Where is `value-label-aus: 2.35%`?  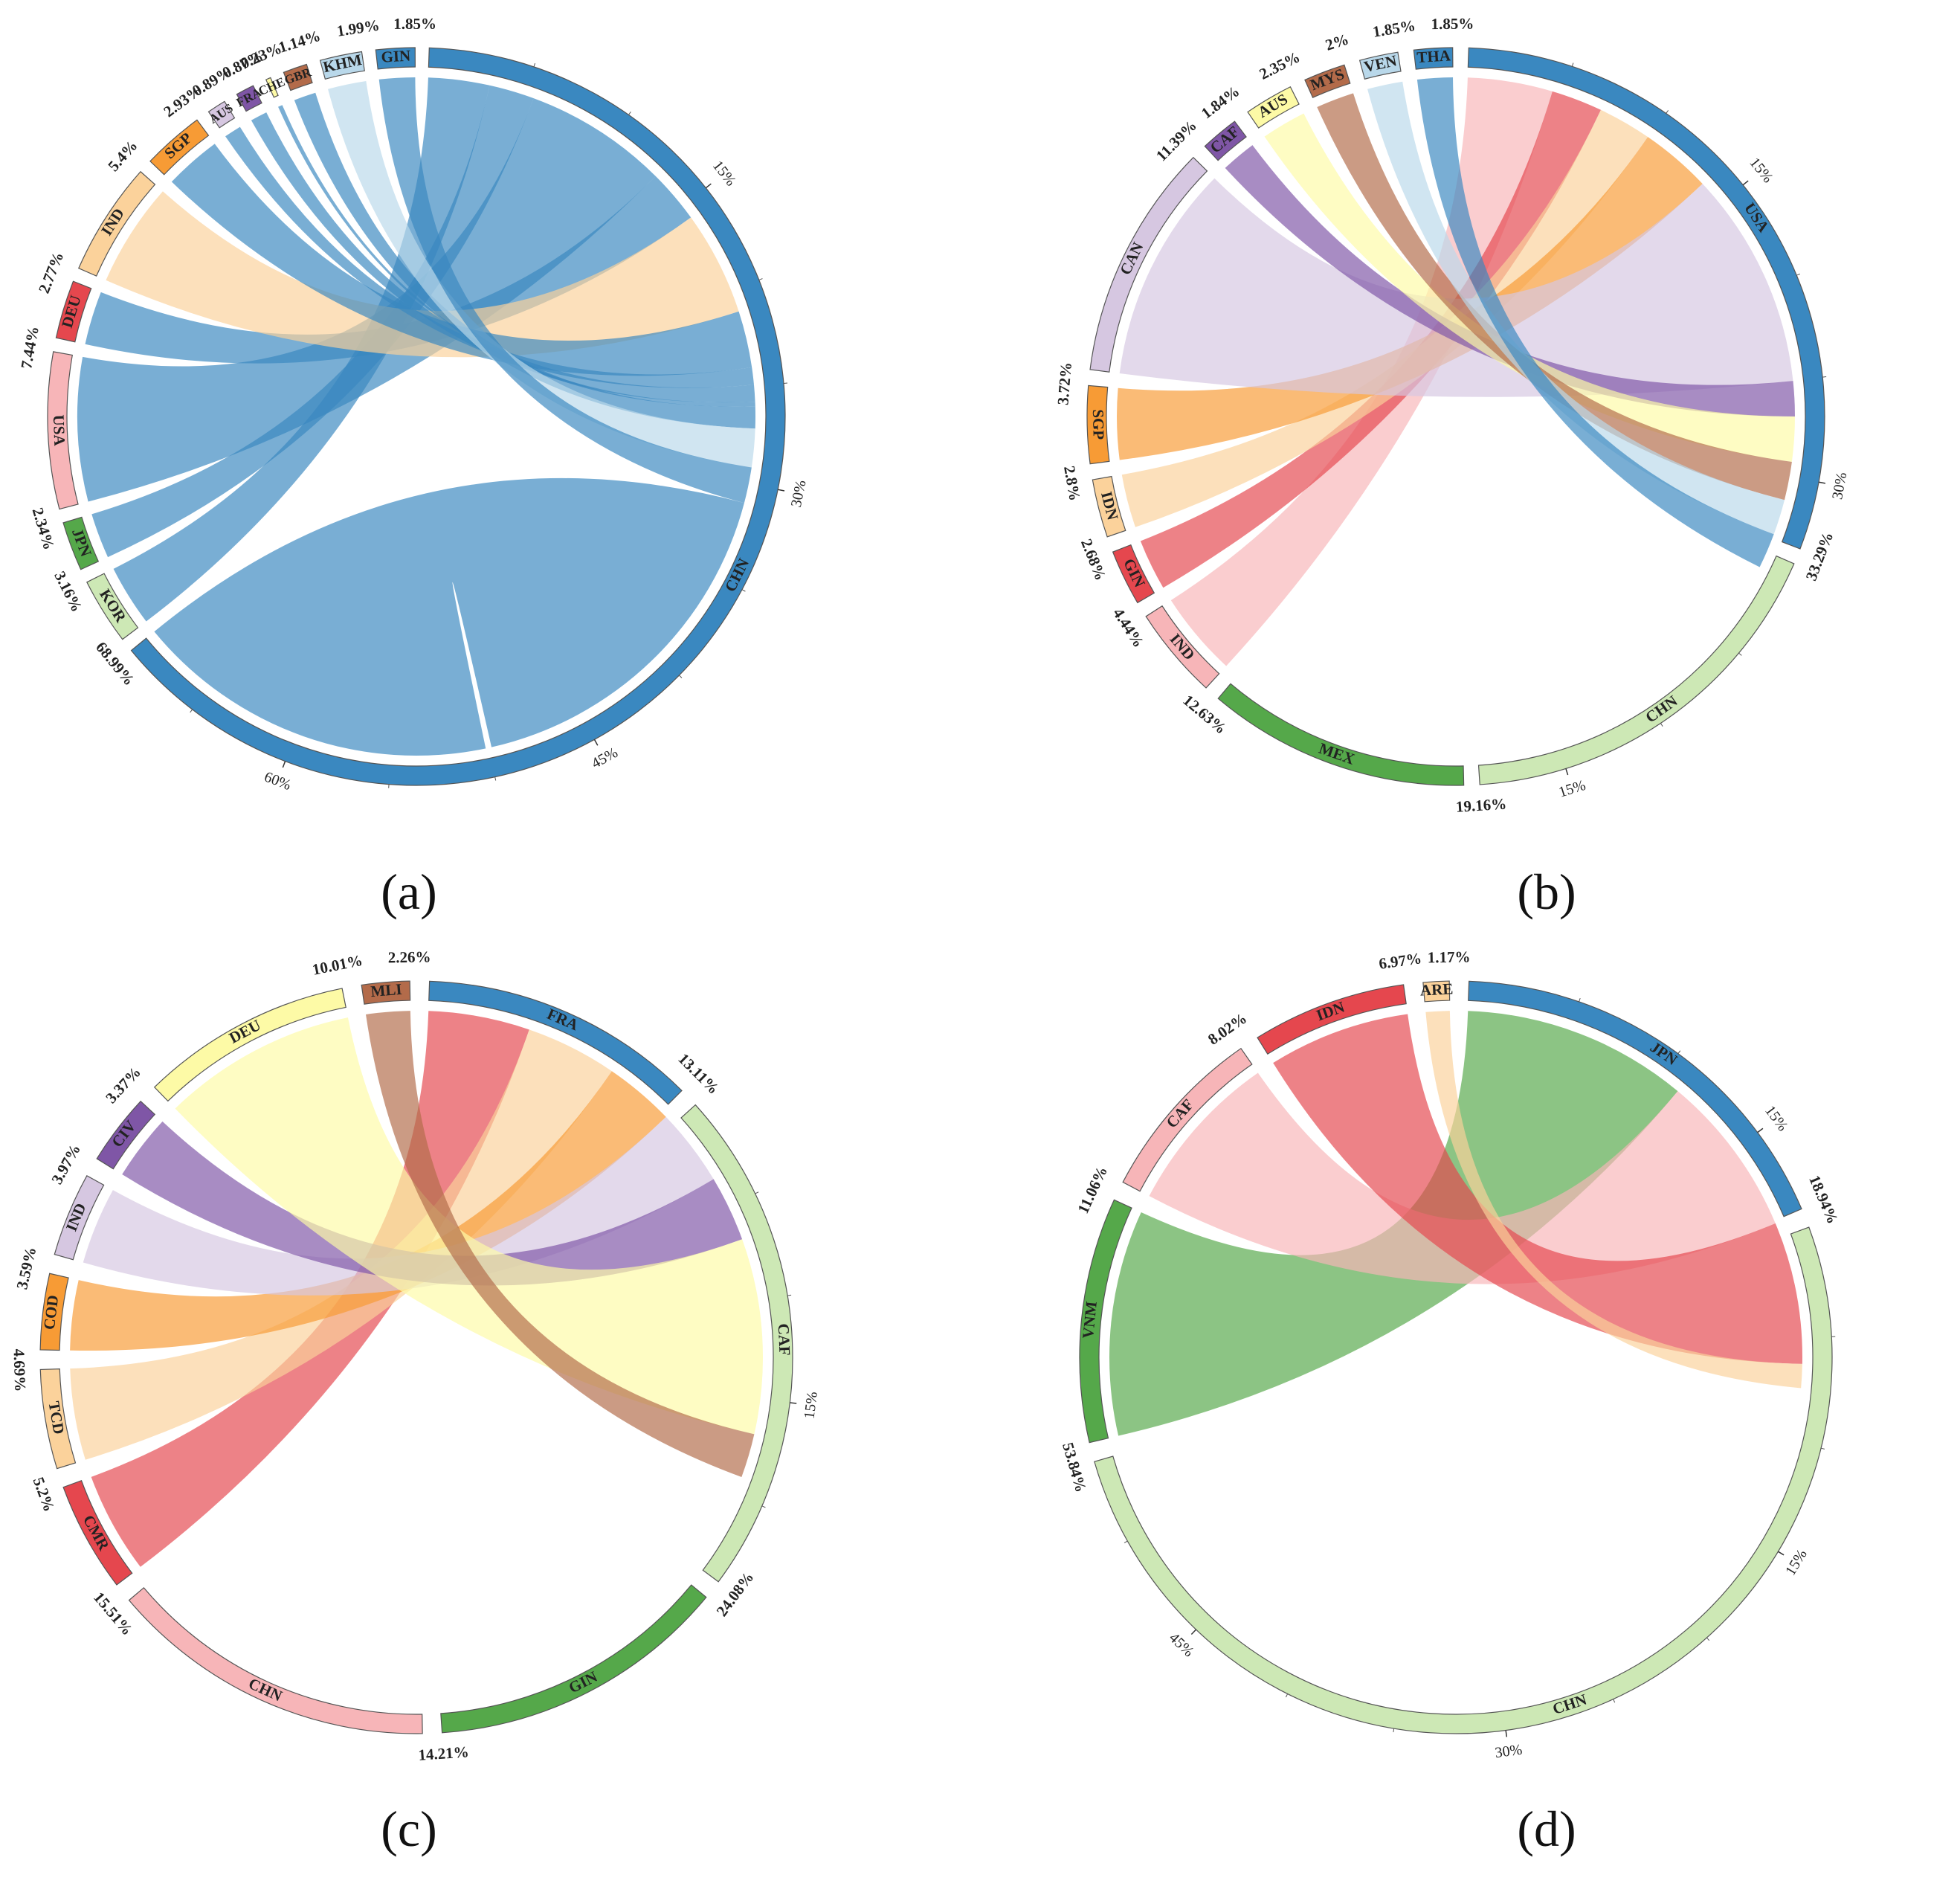 value-label-aus: 2.35% is located at coordinates (1280, 65).